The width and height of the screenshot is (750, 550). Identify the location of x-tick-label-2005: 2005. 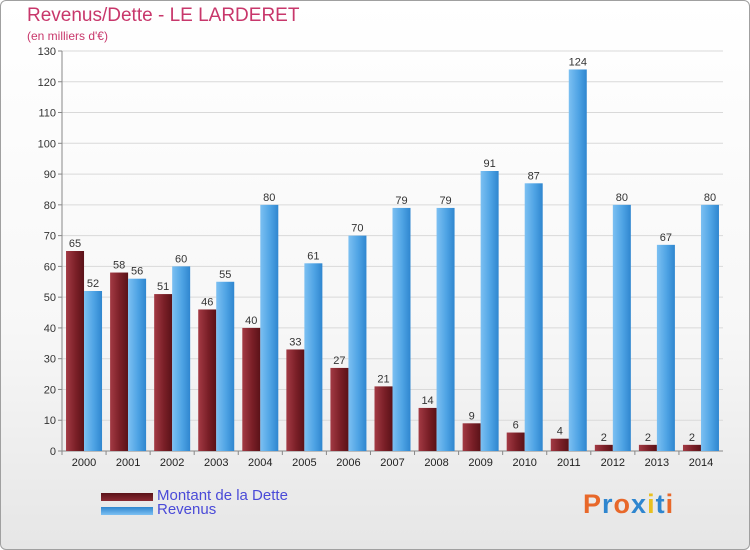
(304, 463).